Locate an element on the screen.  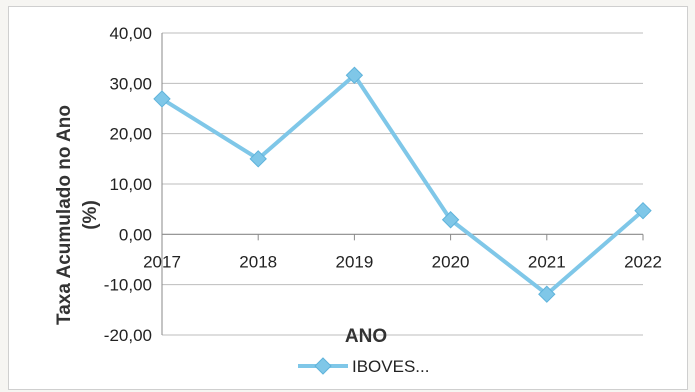
x-axis is located at coordinates (402, 237).